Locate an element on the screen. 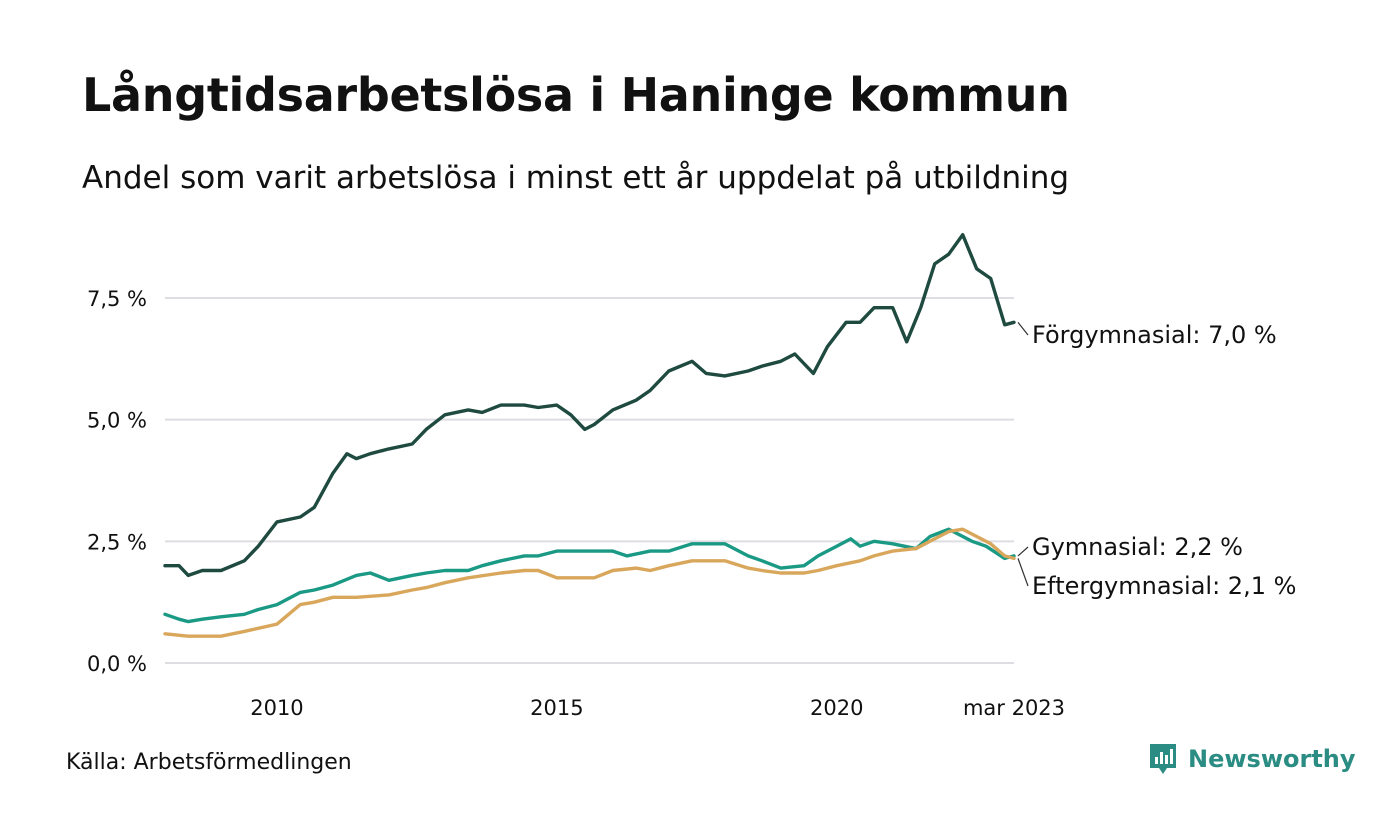  y-tick-label: 7,5 % is located at coordinates (117, 299).